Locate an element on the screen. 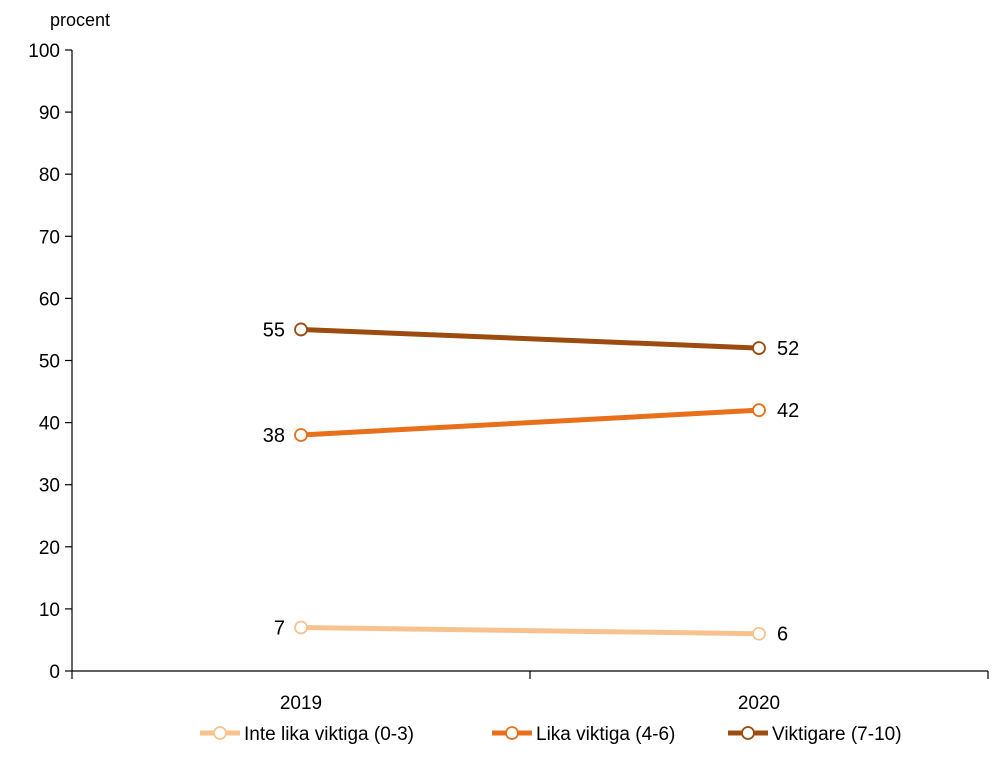  data-label: 6 is located at coordinates (782, 635).